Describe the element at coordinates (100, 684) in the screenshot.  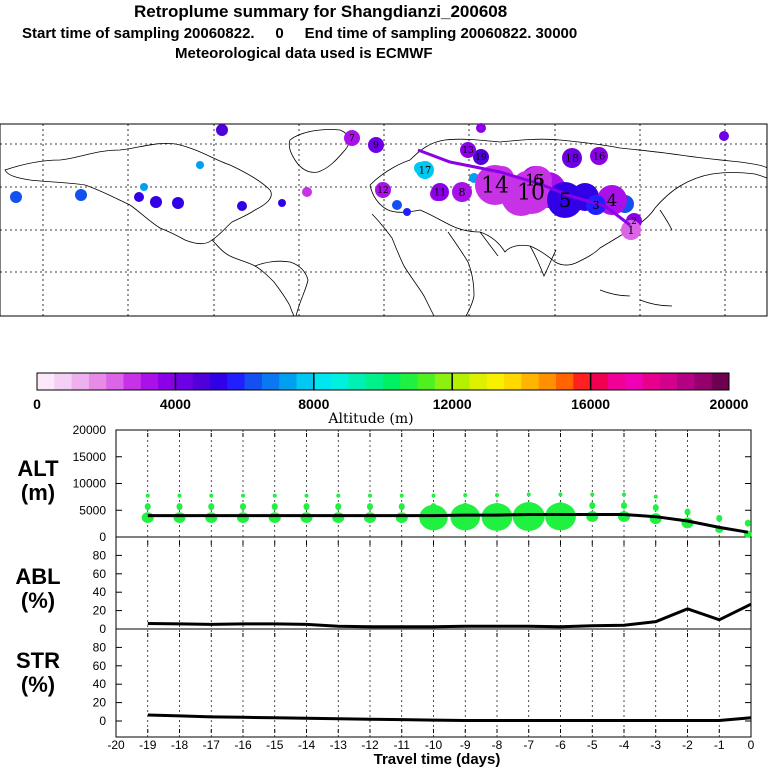
I see `y-tick-label: 40` at that location.